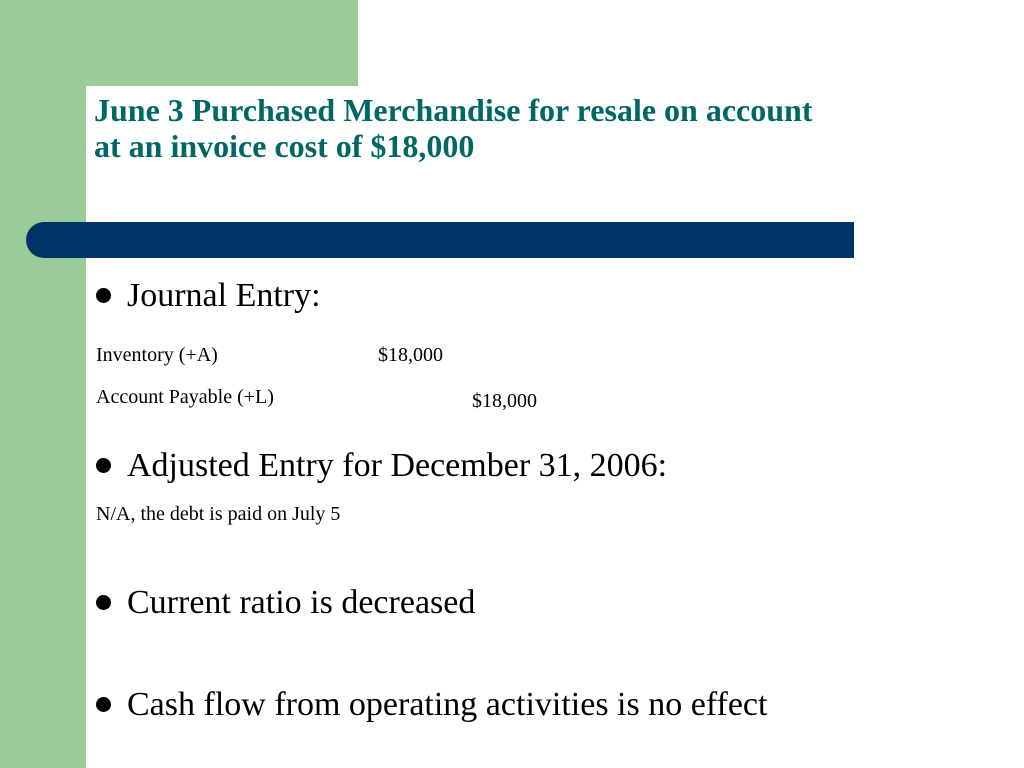 The width and height of the screenshot is (1024, 768). I want to click on sidebar-green-band, so click(43, 384).